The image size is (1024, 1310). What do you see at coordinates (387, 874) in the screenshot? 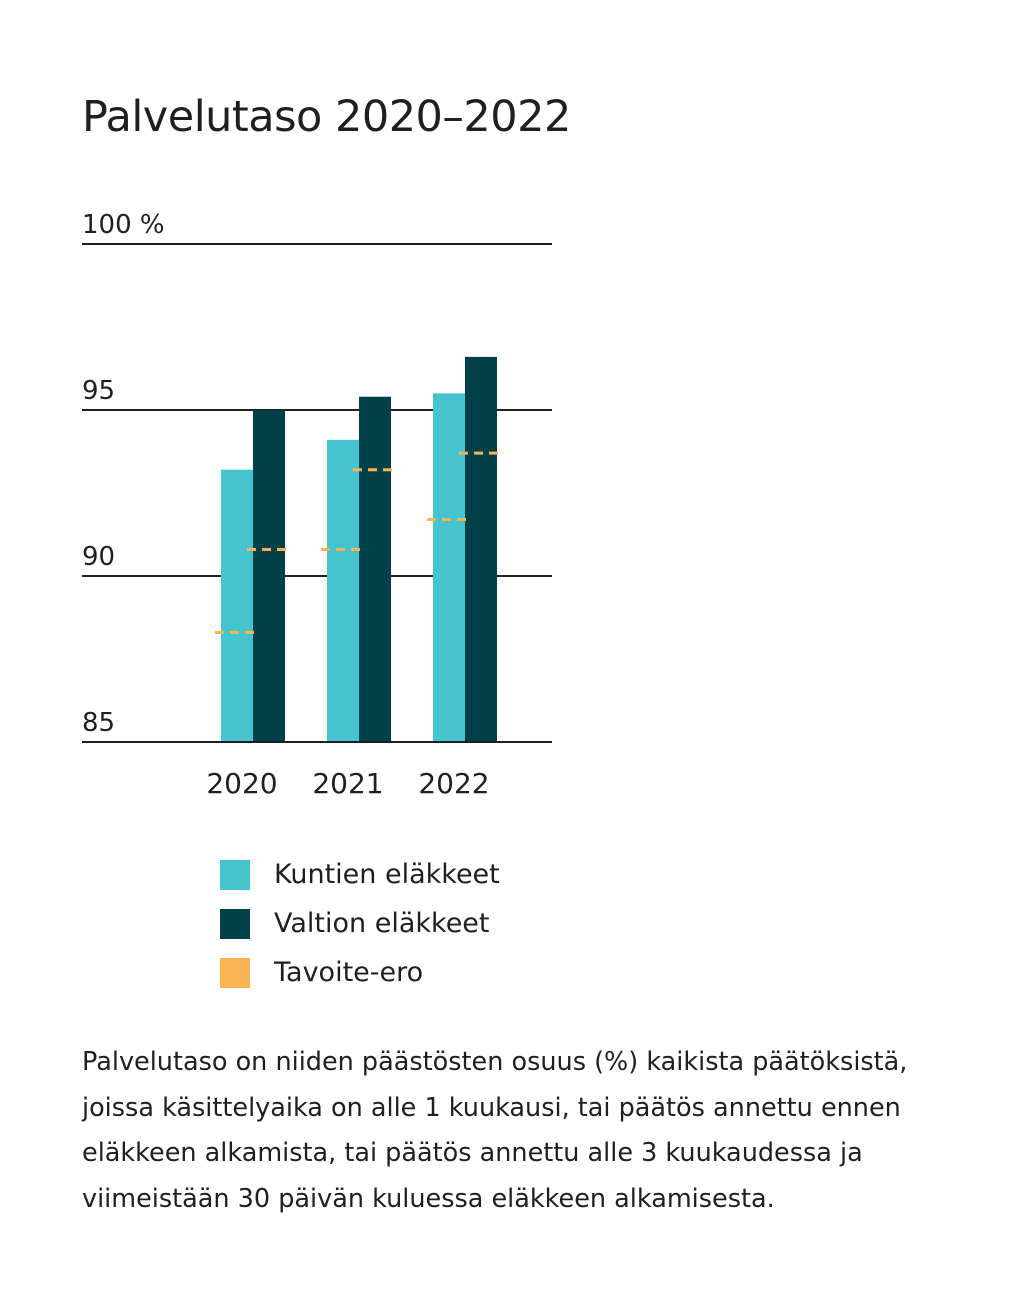
I see `legend-label-kuntien: Kuntien eläkkeet` at bounding box center [387, 874].